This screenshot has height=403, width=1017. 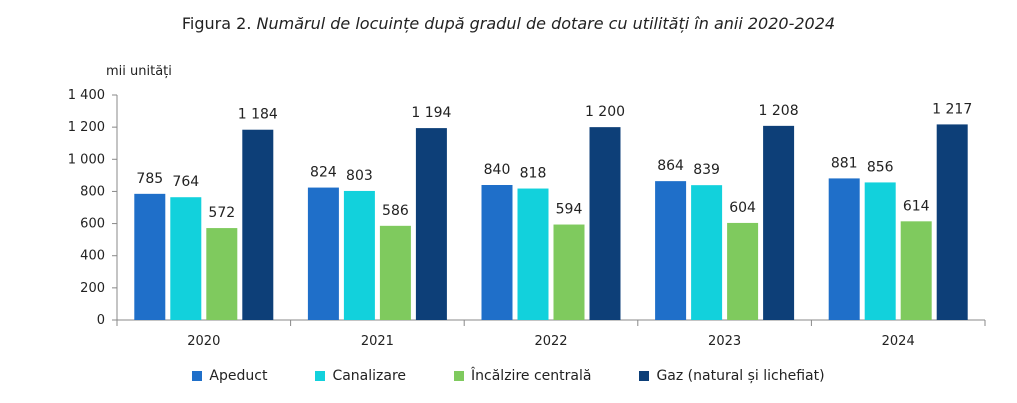 I want to click on bar-canalizare-2020, so click(x=186, y=258).